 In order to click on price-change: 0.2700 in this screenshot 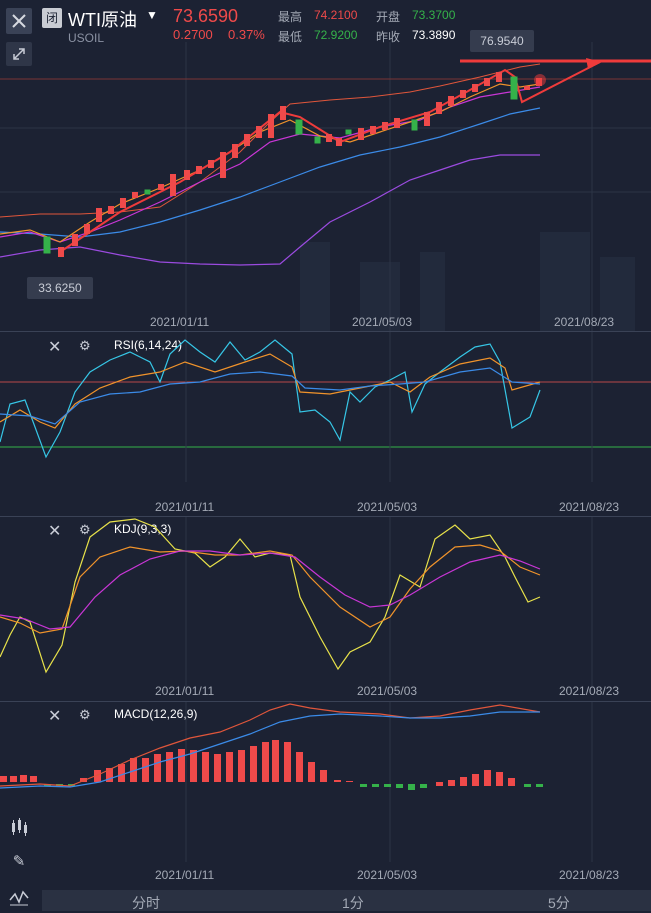, I will do `click(193, 34)`.